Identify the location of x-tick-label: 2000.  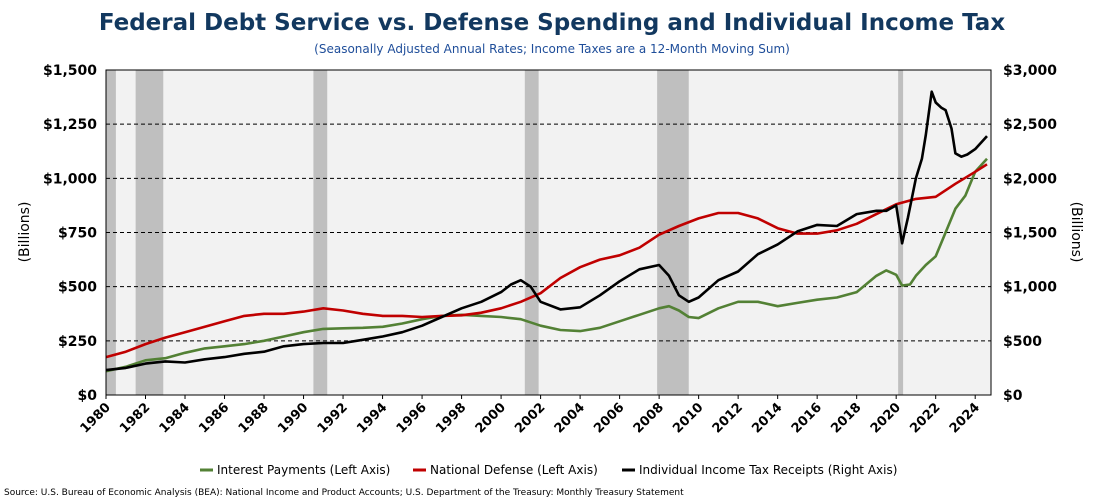
(491, 418).